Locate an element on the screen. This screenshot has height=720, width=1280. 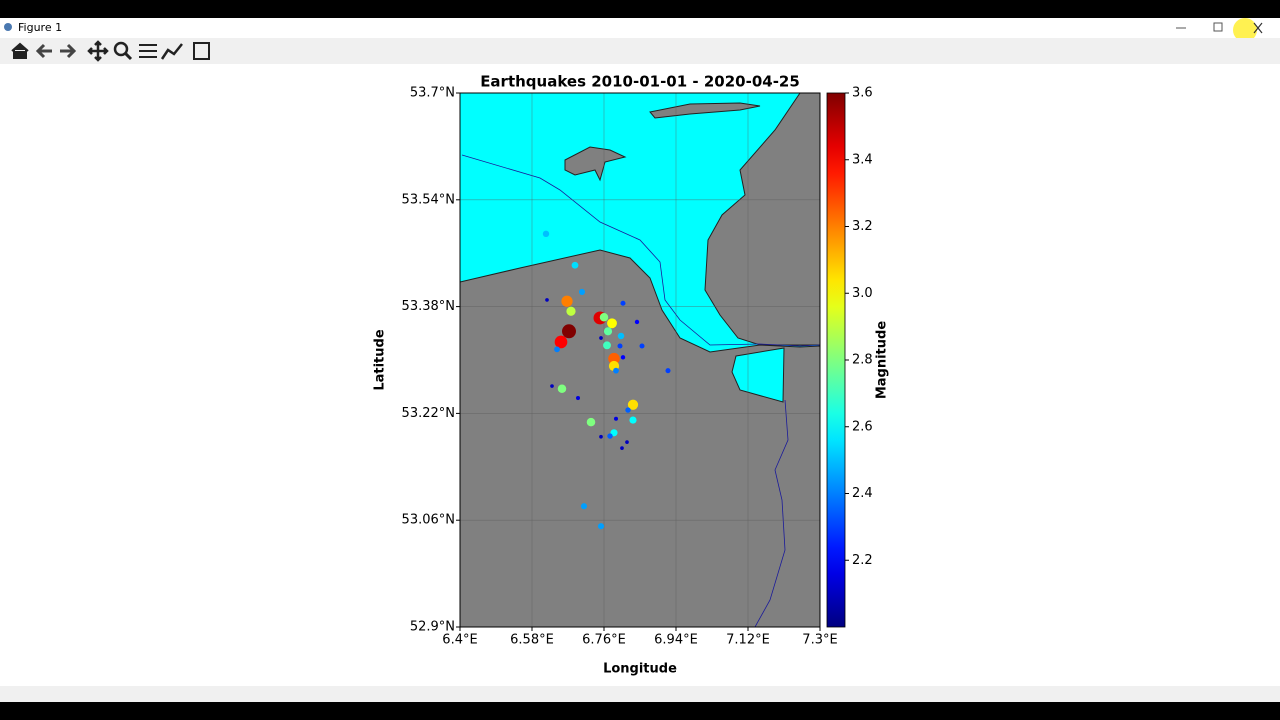
colorbar-tick-label: 3.2 is located at coordinates (862, 226).